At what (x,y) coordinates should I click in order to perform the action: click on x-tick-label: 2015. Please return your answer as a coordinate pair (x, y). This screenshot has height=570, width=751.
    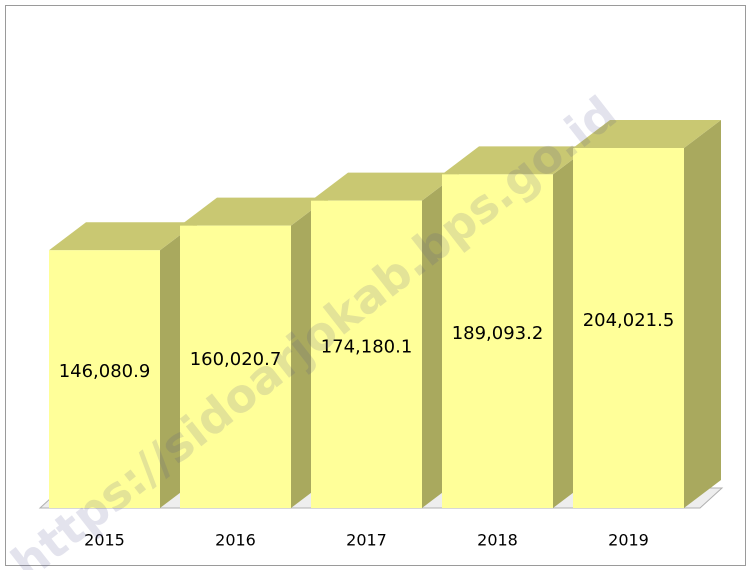
    Looking at the image, I should click on (104, 540).